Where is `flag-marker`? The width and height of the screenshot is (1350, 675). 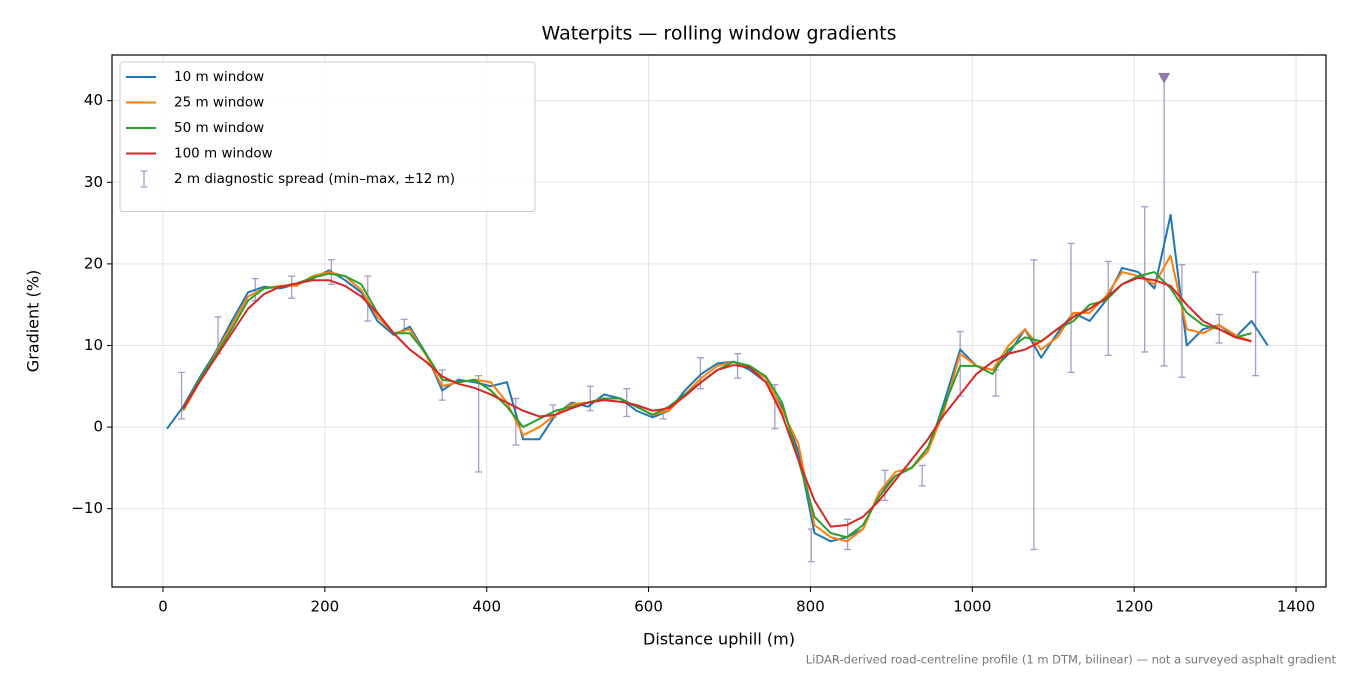
flag-marker is located at coordinates (1164, 78).